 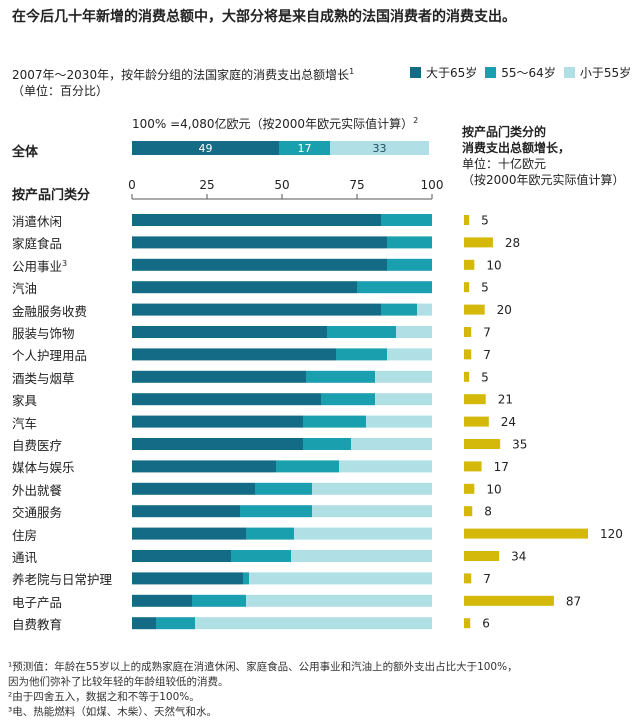 I want to click on category-label: 自费医疗, so click(x=37, y=445).